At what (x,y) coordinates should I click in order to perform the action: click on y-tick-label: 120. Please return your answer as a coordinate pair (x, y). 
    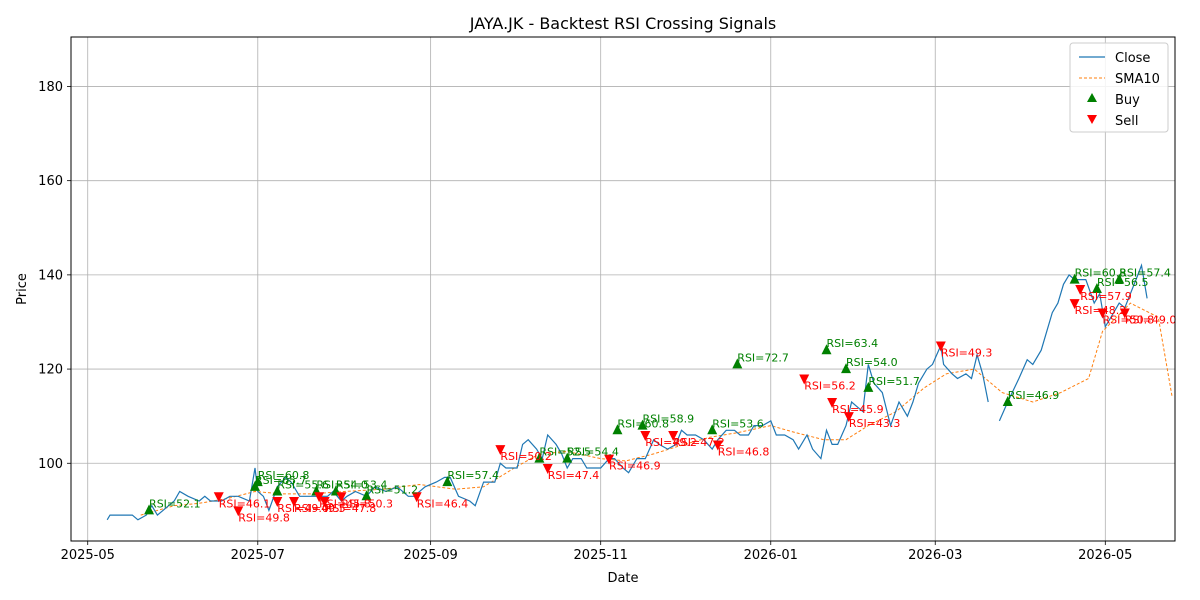
    Looking at the image, I should click on (50, 370).